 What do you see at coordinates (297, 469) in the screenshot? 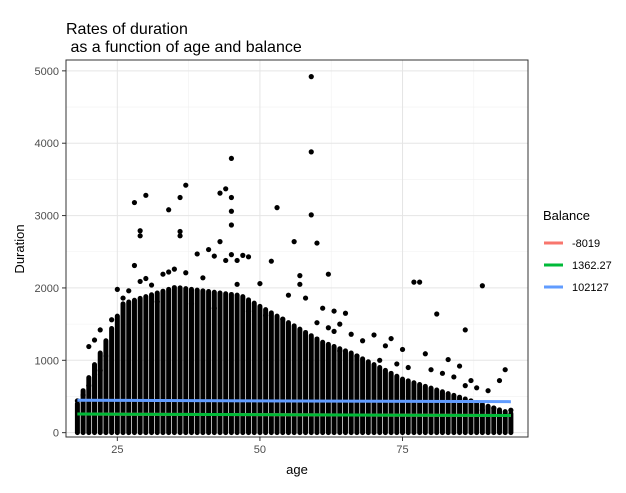
I see `x-axis-title: age` at bounding box center [297, 469].